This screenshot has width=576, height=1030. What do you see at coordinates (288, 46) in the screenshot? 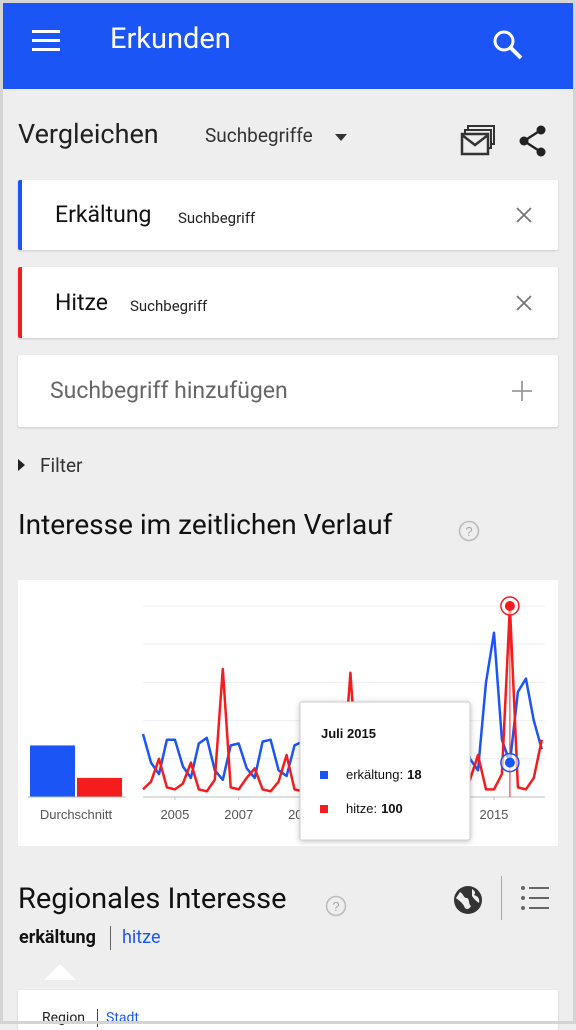
I see `app-bar: Erkunden` at bounding box center [288, 46].